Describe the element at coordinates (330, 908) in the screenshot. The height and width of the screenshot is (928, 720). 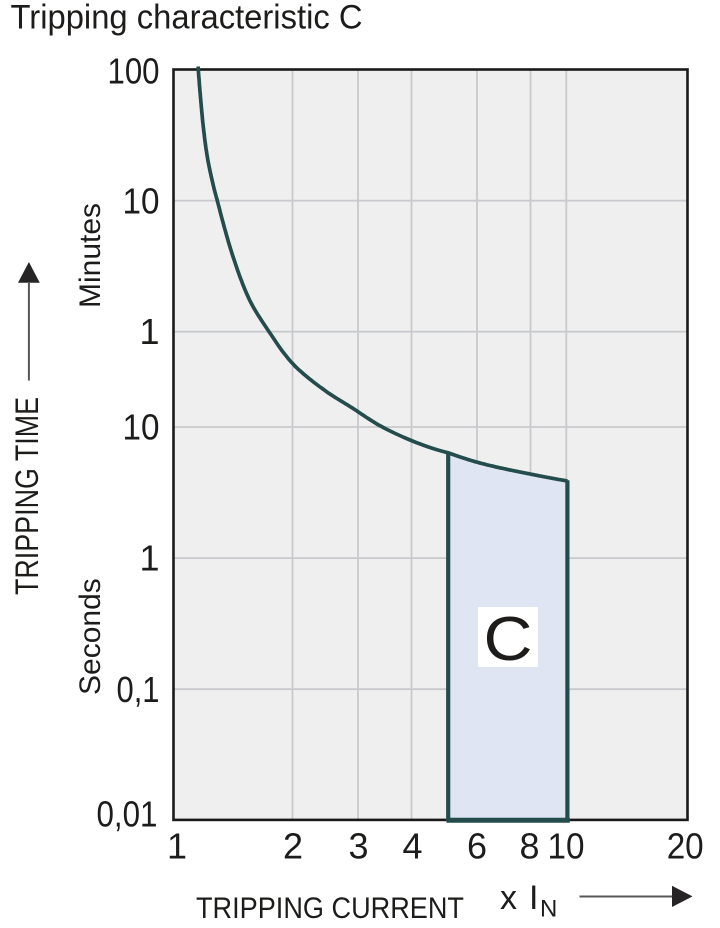
I see `svg-text: TRIPPING CURRENT` at that location.